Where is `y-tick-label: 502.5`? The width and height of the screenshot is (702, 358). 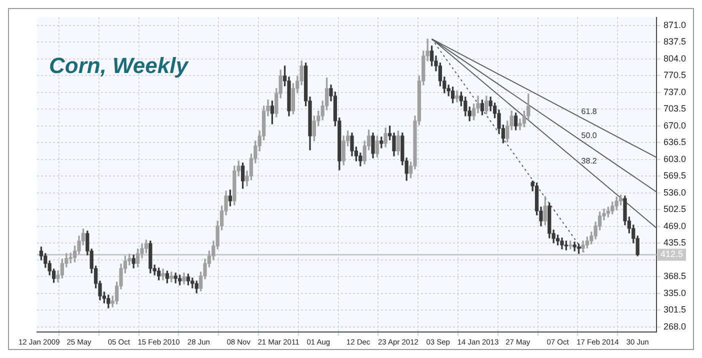 y-tick-label: 502.5 is located at coordinates (674, 209).